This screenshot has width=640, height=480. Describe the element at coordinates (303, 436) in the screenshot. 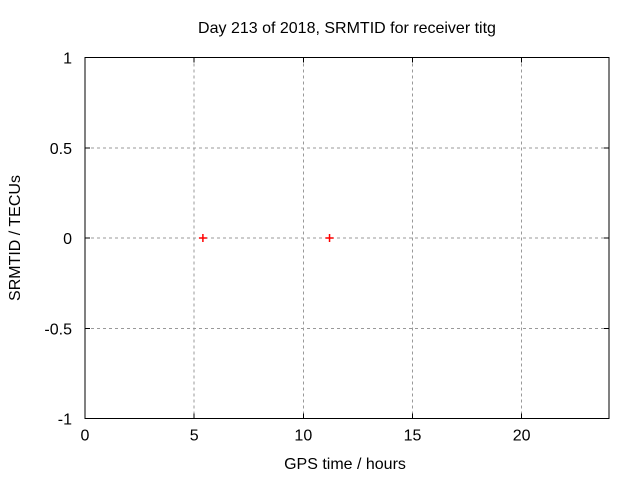

I see `x-tick-label: 10` at that location.